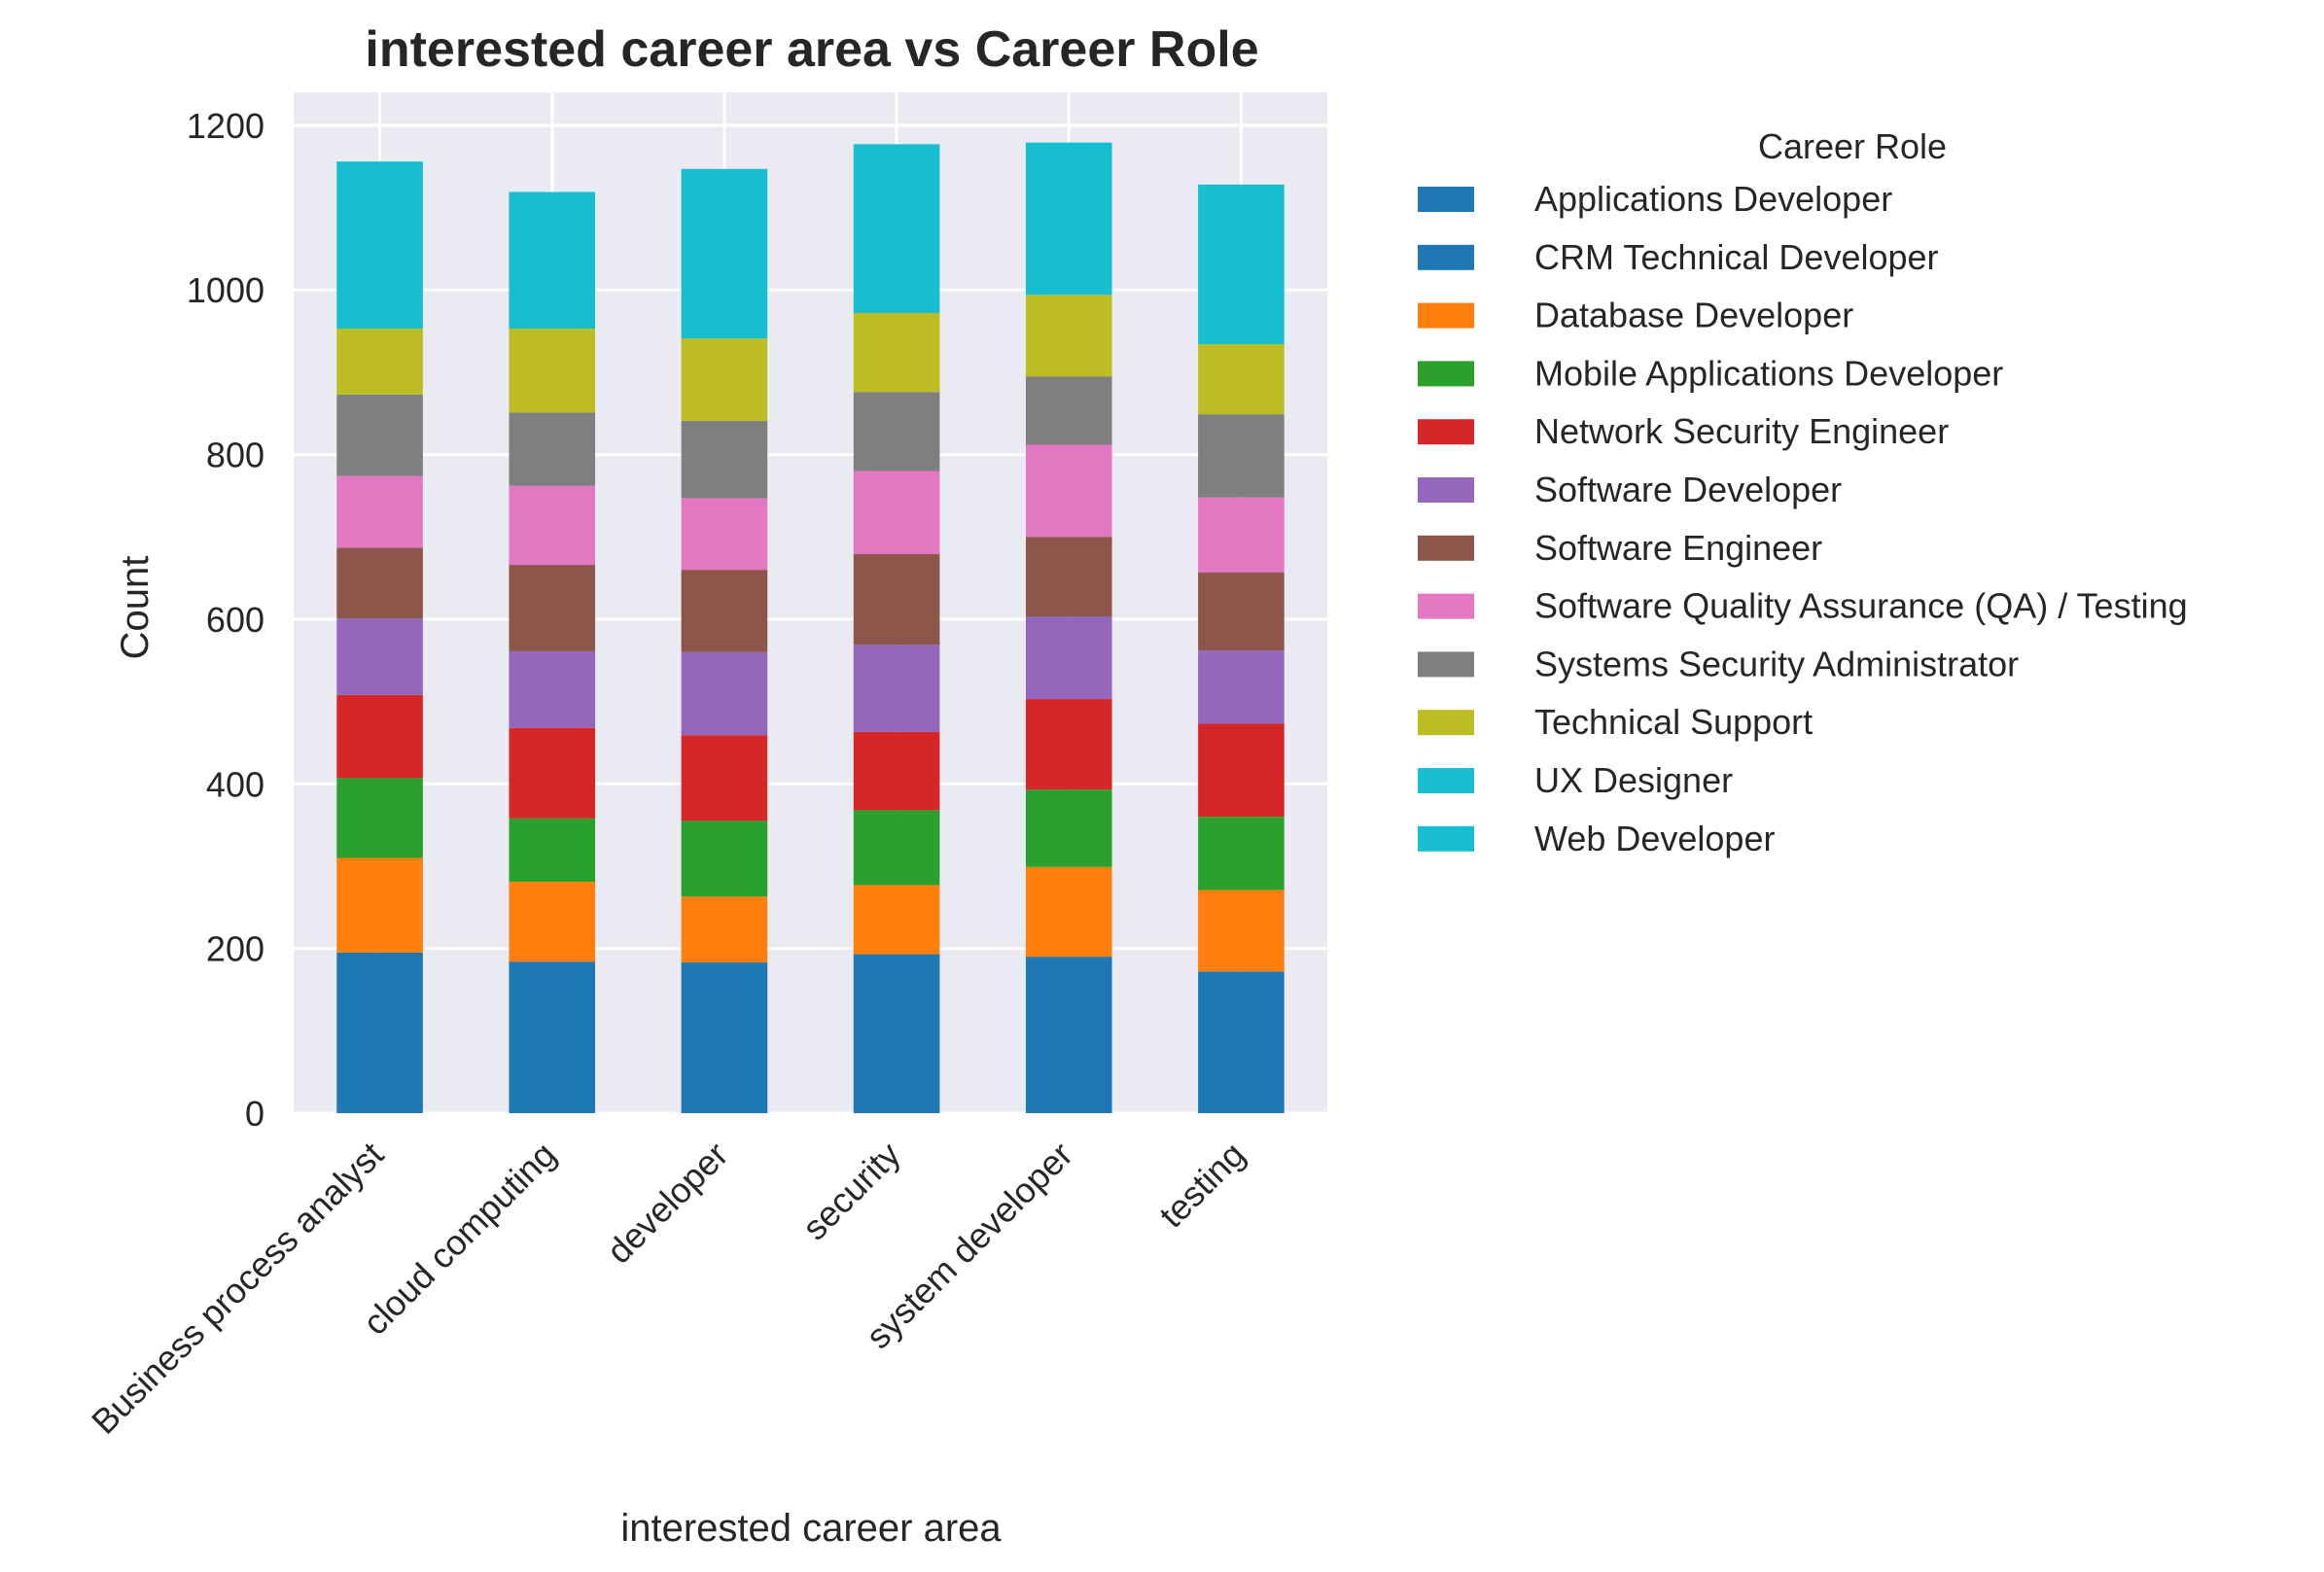 Image resolution: width=2324 pixels, height=1572 pixels. I want to click on y-tick-label: 1000, so click(225, 290).